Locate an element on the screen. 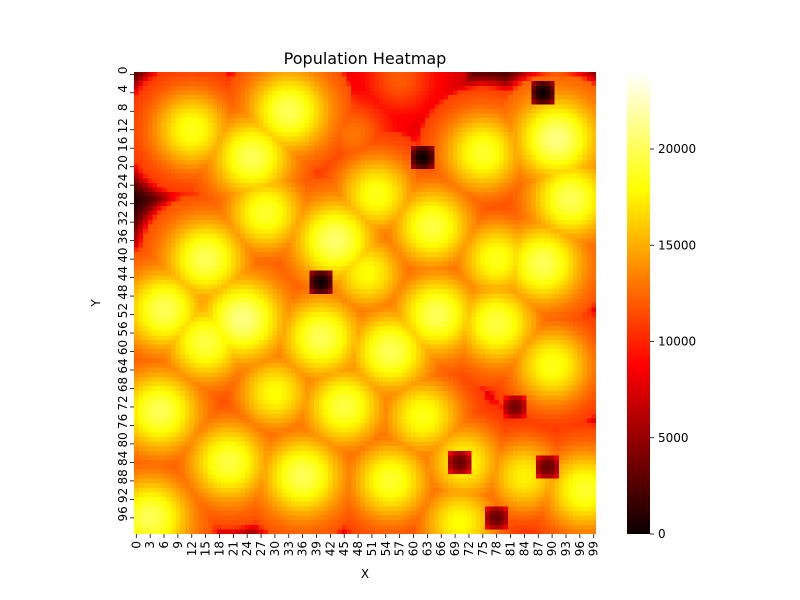  colorbar-tick-label: 5000 is located at coordinates (673, 438).